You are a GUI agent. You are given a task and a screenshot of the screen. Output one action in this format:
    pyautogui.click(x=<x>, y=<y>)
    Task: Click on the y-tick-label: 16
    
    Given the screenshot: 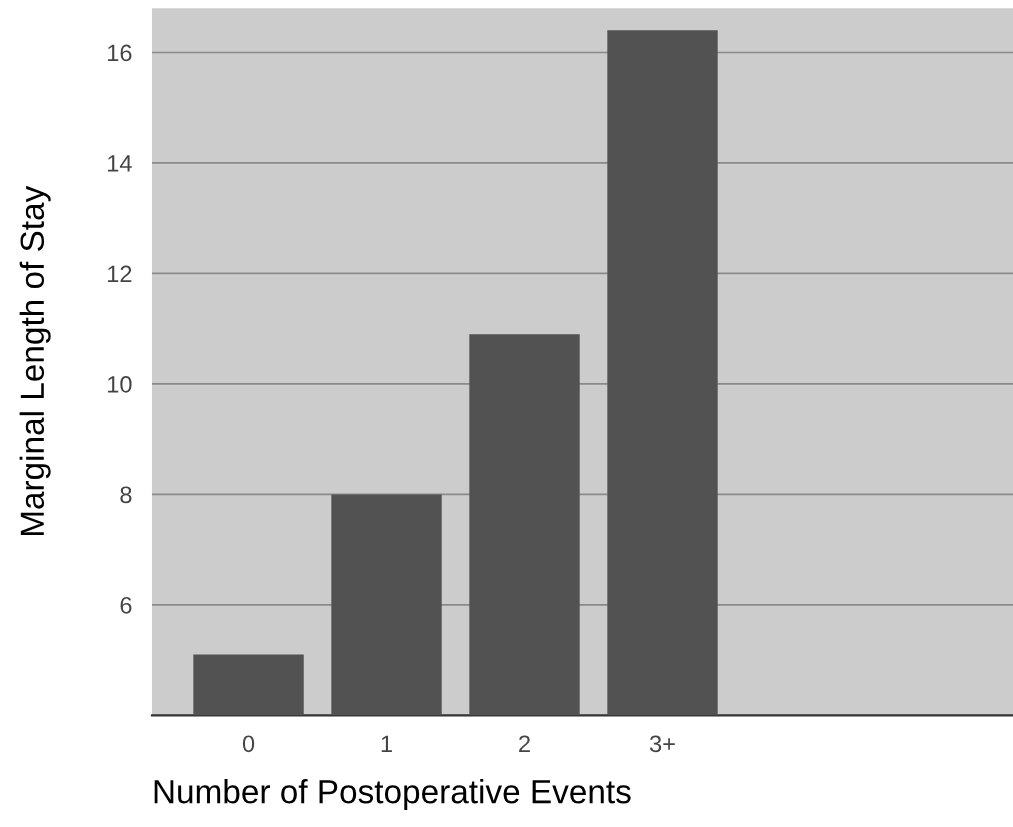 What is the action you would take?
    pyautogui.click(x=120, y=53)
    